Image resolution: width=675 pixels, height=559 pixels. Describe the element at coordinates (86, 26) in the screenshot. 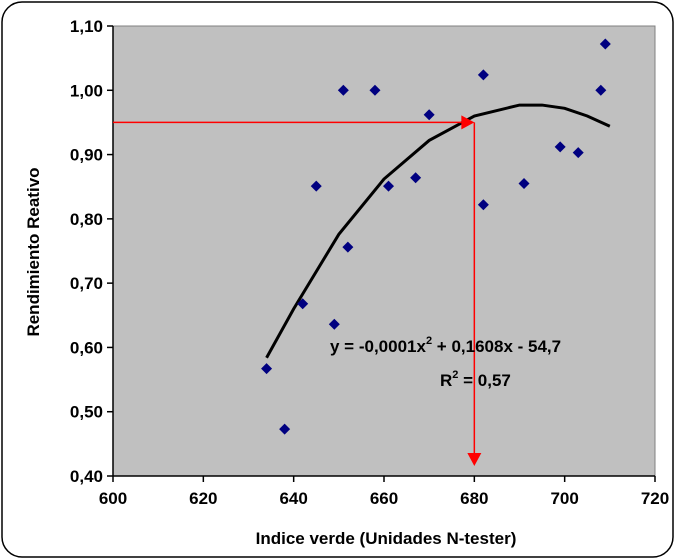

I see `y-tick-label: 1,10` at that location.